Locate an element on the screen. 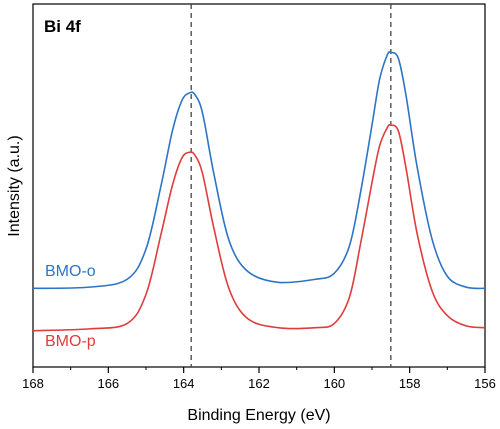  x-tick-label: 162 is located at coordinates (259, 383).